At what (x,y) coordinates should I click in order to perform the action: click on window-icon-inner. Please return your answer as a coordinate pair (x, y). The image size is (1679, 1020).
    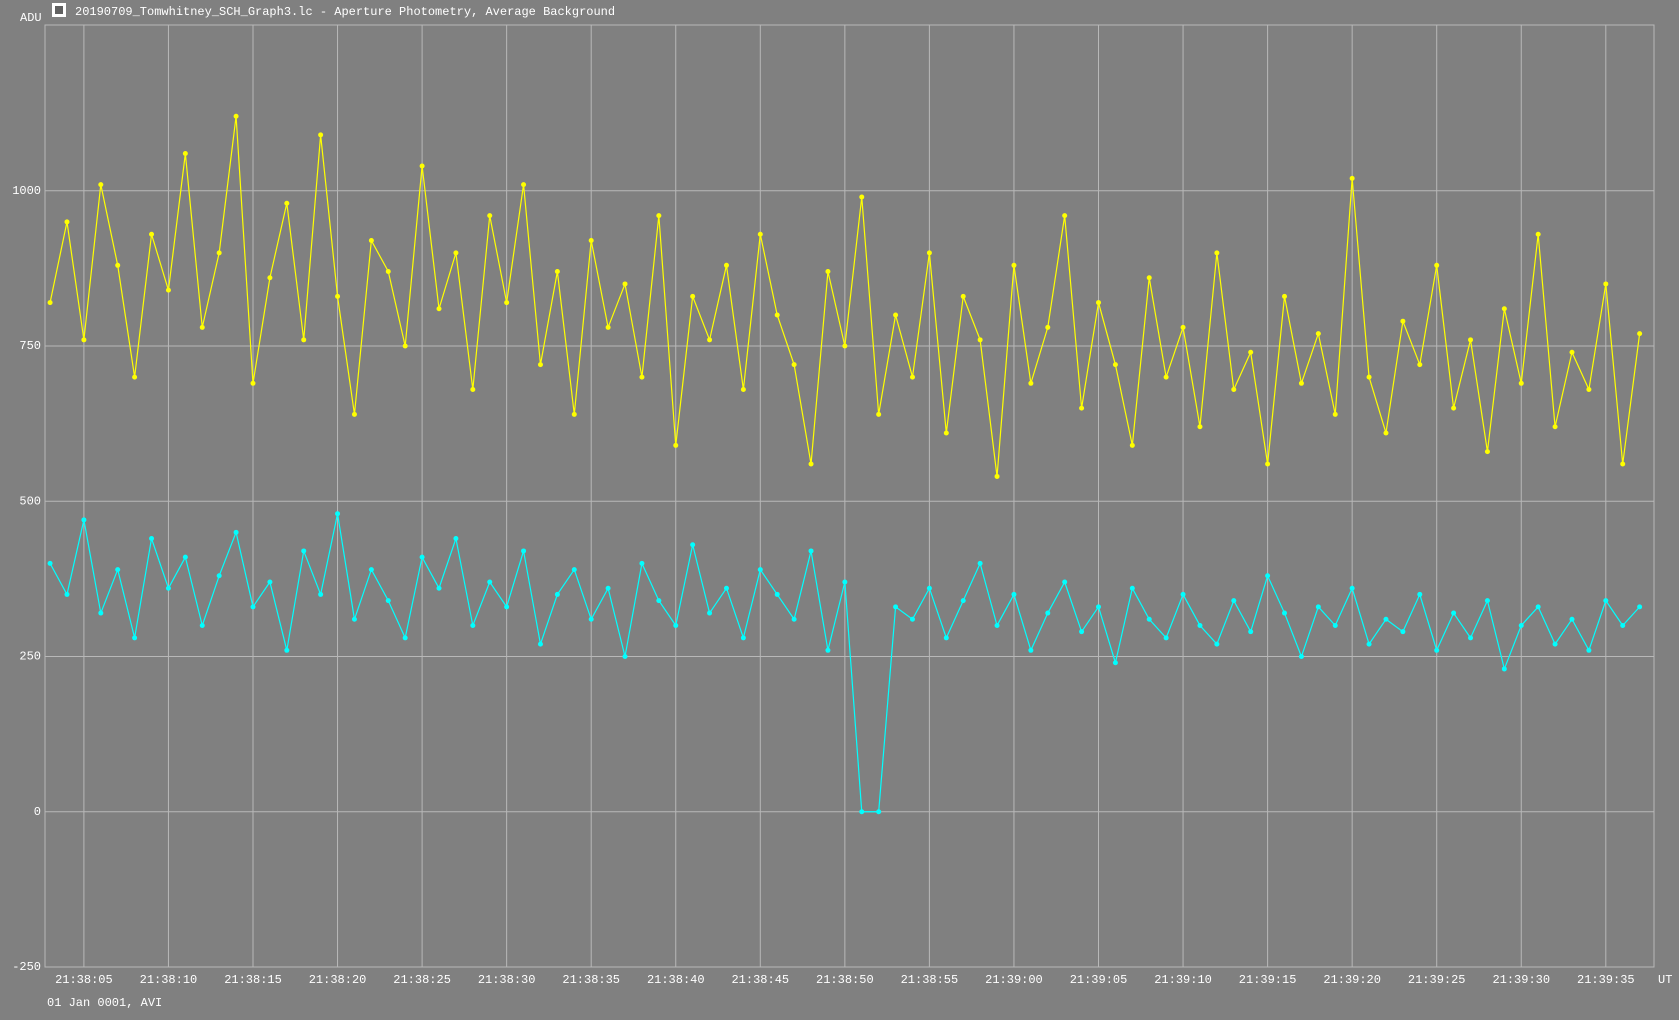
    Looking at the image, I should click on (59, 10).